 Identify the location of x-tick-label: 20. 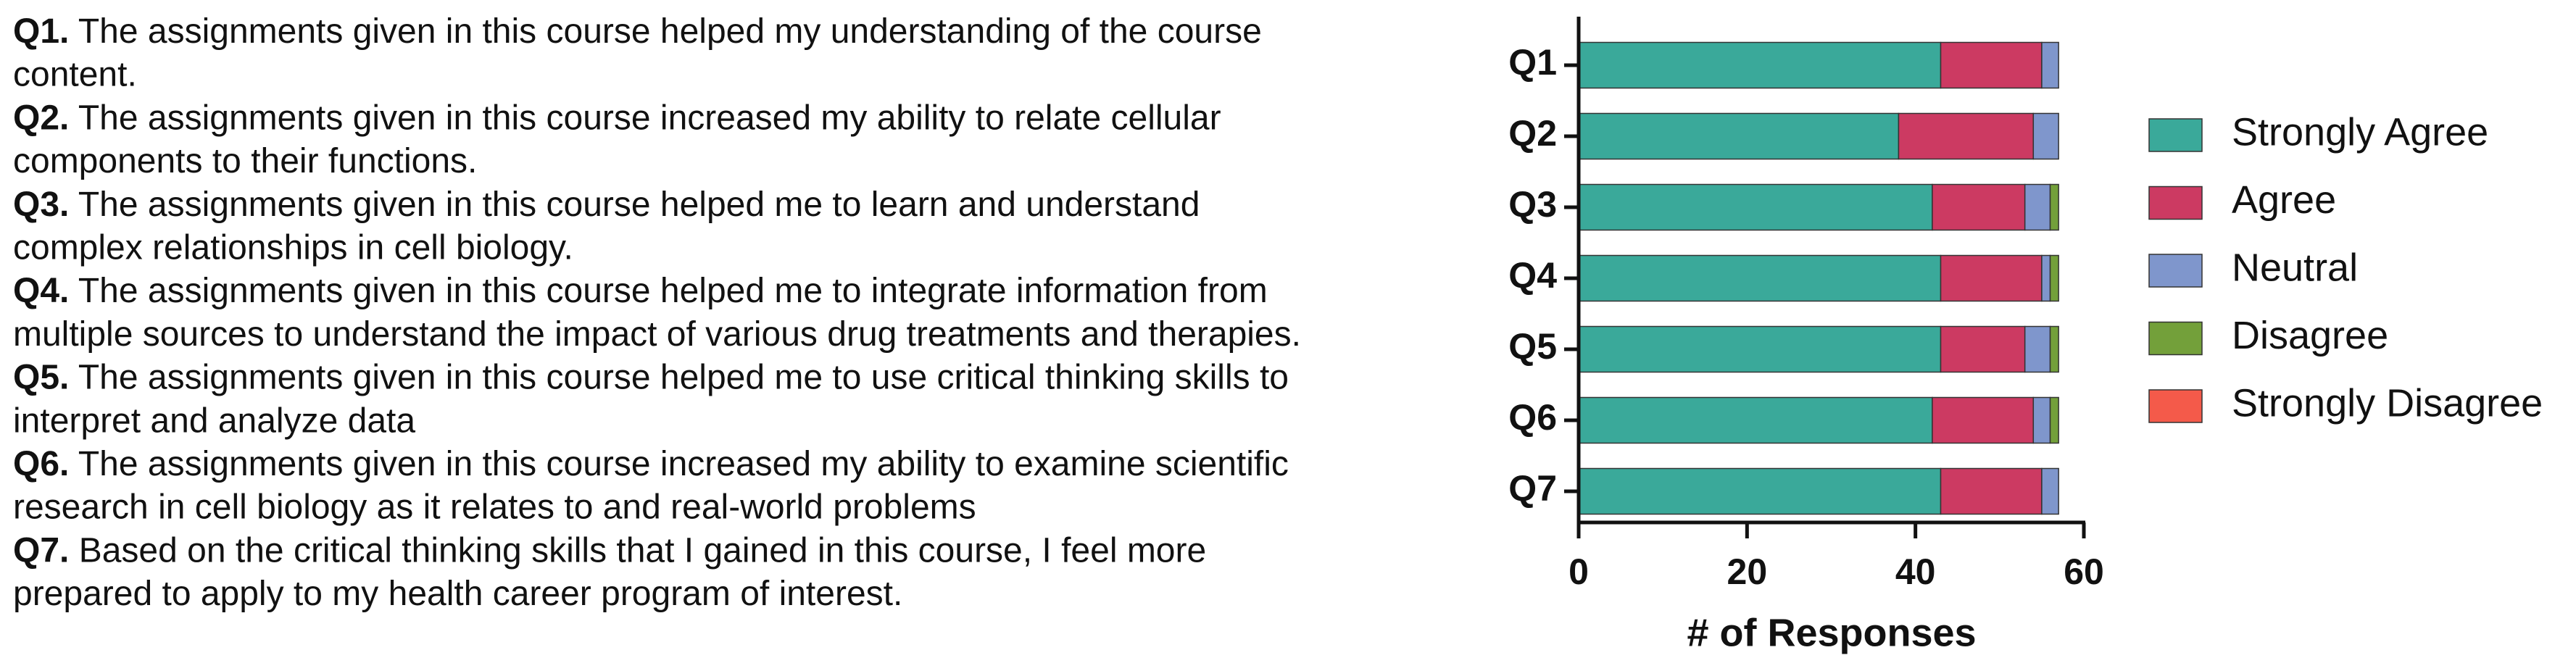
(1747, 571).